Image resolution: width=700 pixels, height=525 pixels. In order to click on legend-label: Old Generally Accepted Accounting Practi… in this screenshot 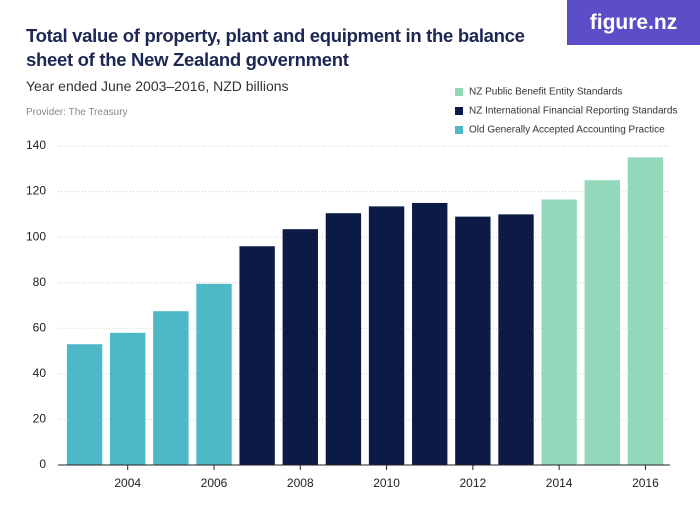, I will do `click(567, 130)`.